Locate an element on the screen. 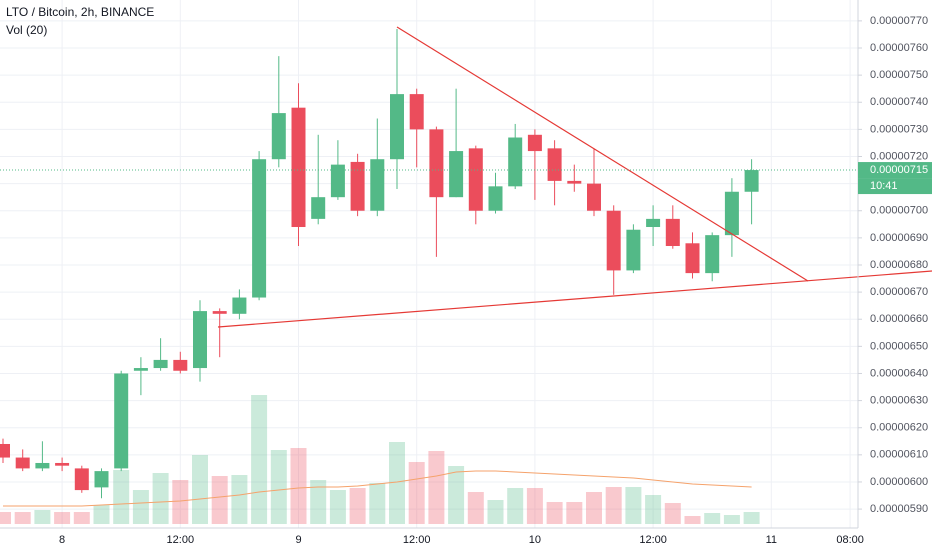  price-tag-label: 0.00000715 is located at coordinates (899, 170).